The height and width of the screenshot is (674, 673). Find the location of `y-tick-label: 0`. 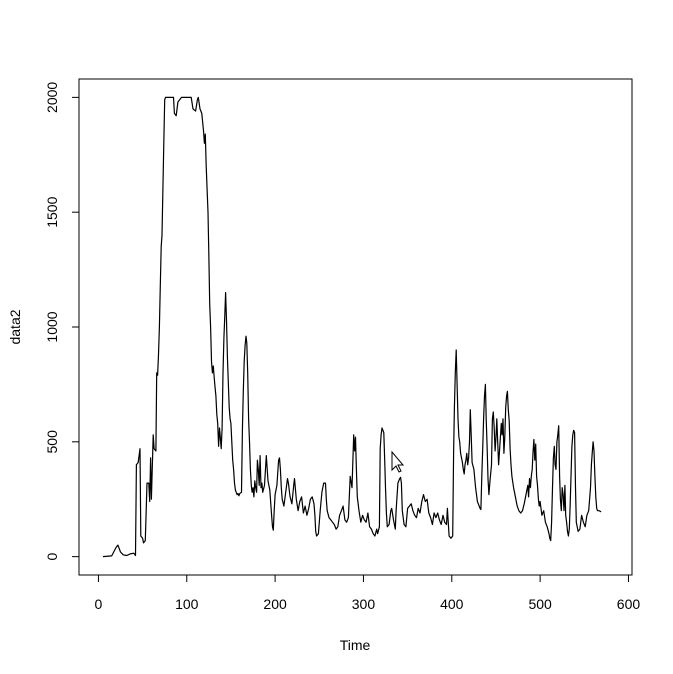

y-tick-label: 0 is located at coordinates (52, 557).